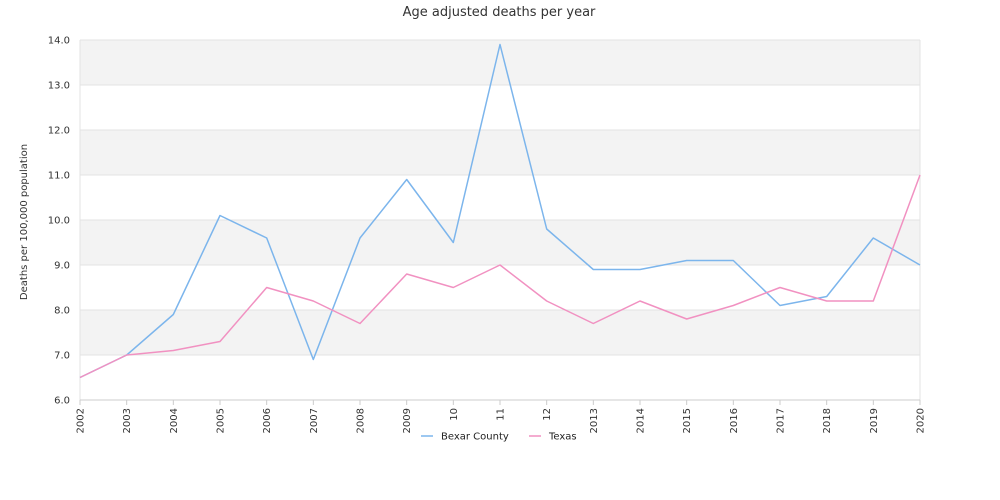 The image size is (1000, 500). I want to click on x-tick-label: 2008, so click(361, 420).